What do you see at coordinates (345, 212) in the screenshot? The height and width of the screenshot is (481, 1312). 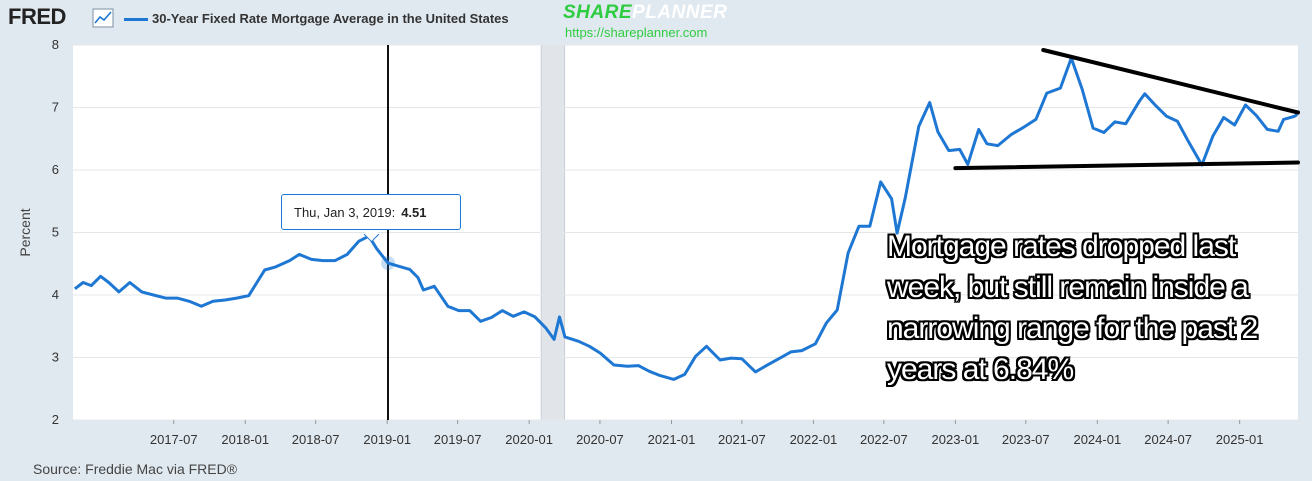 I see `tooltip-date: Thu, Jan 3, 2019:` at bounding box center [345, 212].